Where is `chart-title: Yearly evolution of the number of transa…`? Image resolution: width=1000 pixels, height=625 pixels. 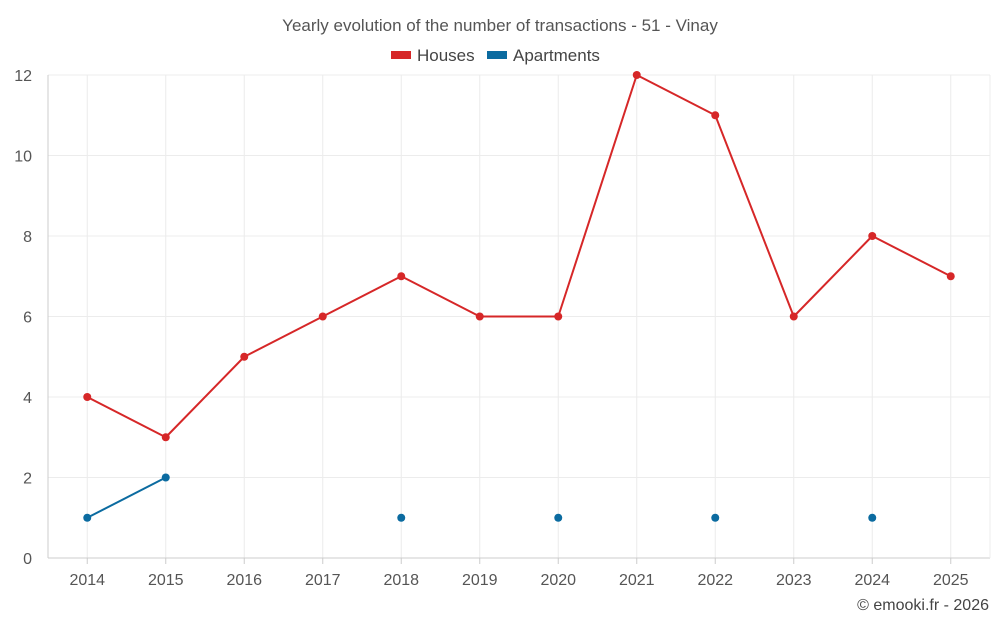 chart-title: Yearly evolution of the number of transa… is located at coordinates (500, 25).